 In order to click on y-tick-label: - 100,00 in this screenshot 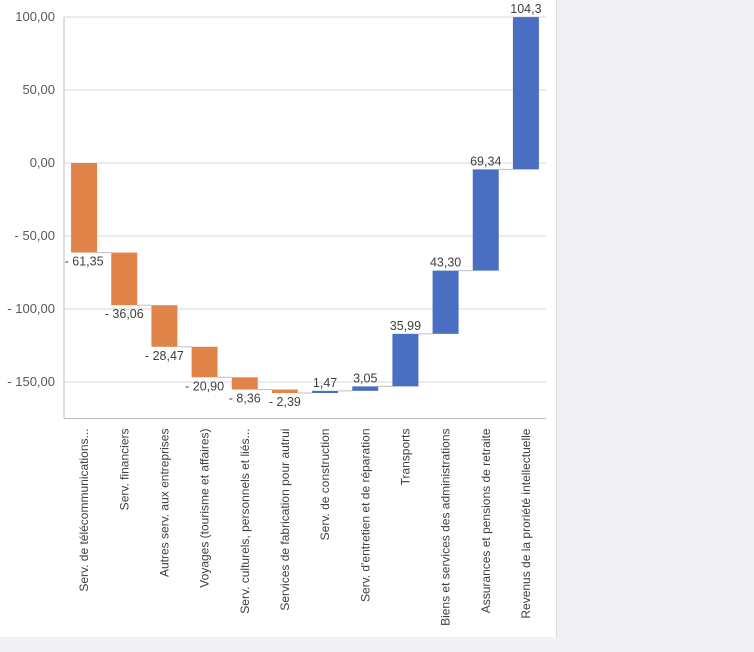, I will do `click(31, 308)`.